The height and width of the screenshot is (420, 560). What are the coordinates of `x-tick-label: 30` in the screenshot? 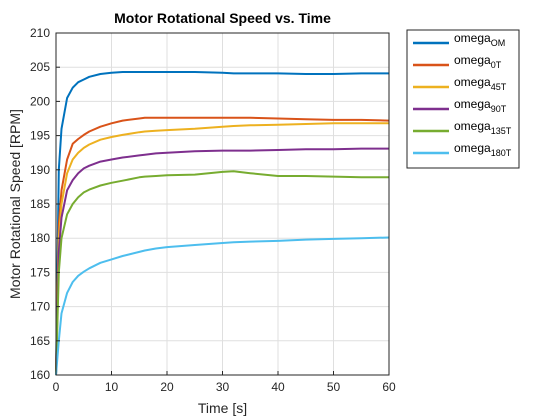 It's located at (223, 387).